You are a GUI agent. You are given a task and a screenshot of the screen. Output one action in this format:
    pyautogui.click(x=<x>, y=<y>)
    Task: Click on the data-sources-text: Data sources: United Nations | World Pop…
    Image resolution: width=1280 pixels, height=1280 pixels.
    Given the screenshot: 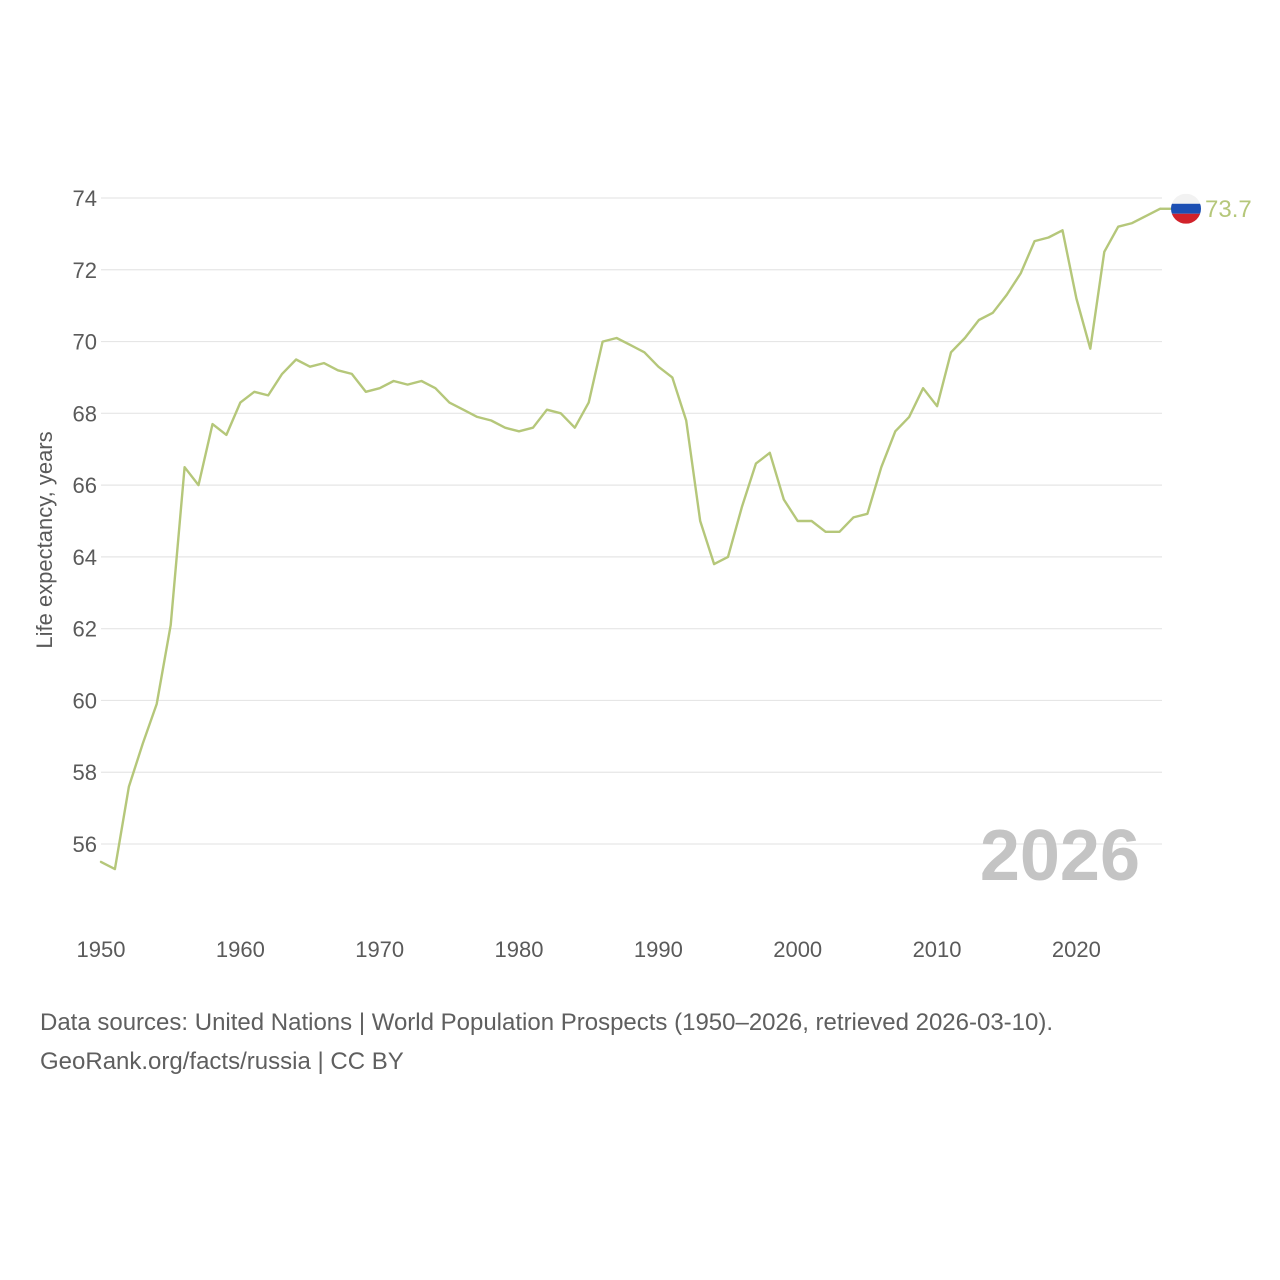 What is the action you would take?
    pyautogui.click(x=547, y=1022)
    